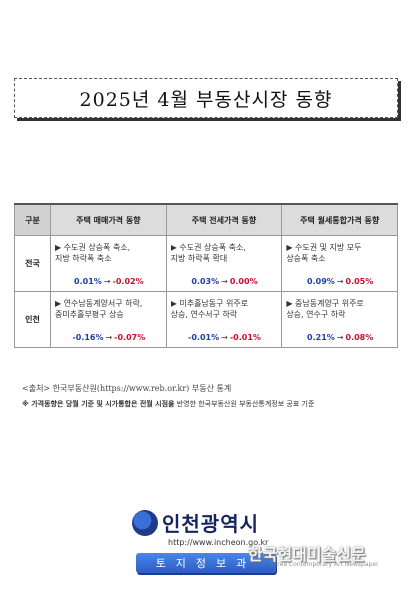 This screenshot has height=596, width=416. I want to click on change-value: 0.01% → -0.02%, so click(109, 281).